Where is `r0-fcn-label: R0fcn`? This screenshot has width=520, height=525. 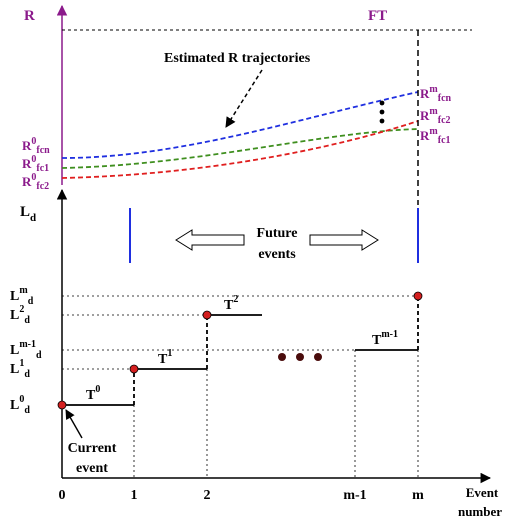
r0-fcn-label: R0fcn is located at coordinates (36, 146).